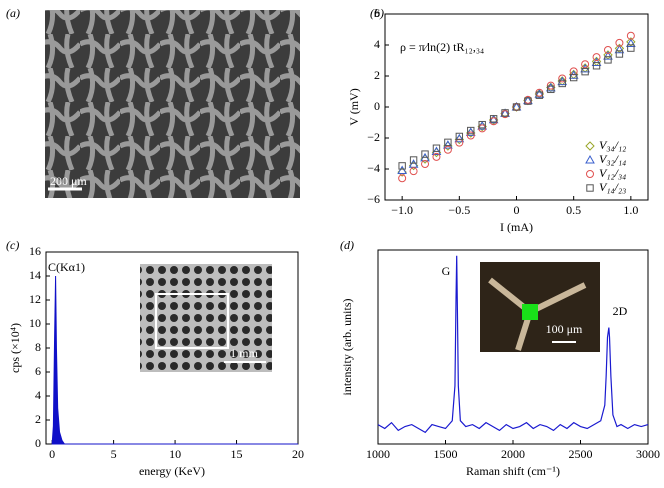 Image resolution: width=664 pixels, height=488 pixels. I want to click on y-axis-label: cps (×10⁴), so click(15, 348).